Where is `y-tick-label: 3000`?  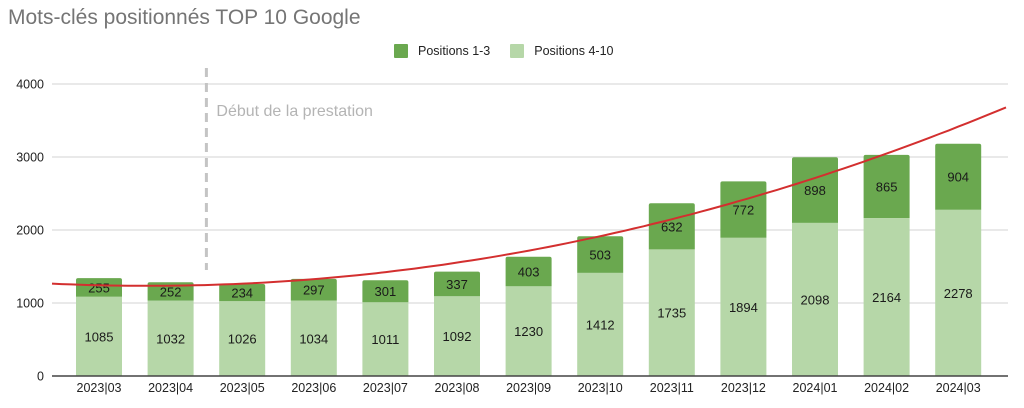
y-tick-label: 3000 is located at coordinates (30, 158).